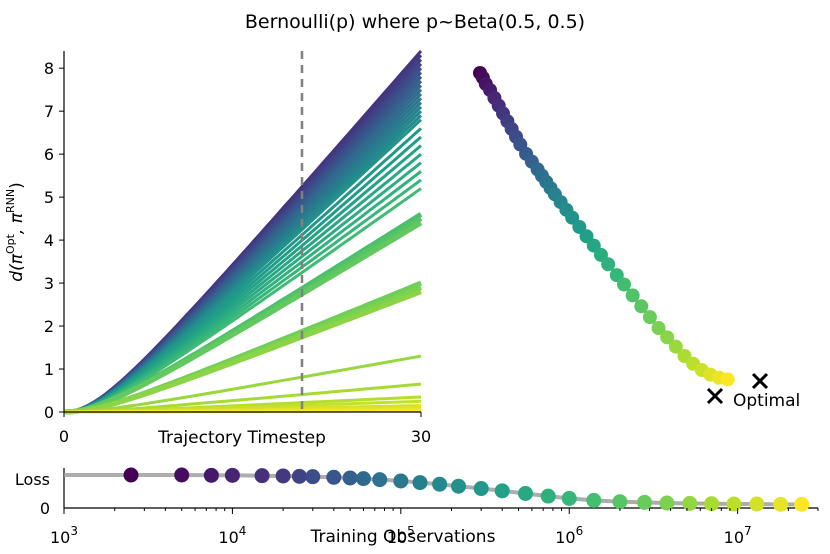 This screenshot has height=554, width=830. I want to click on loss-points, so click(466, 489).